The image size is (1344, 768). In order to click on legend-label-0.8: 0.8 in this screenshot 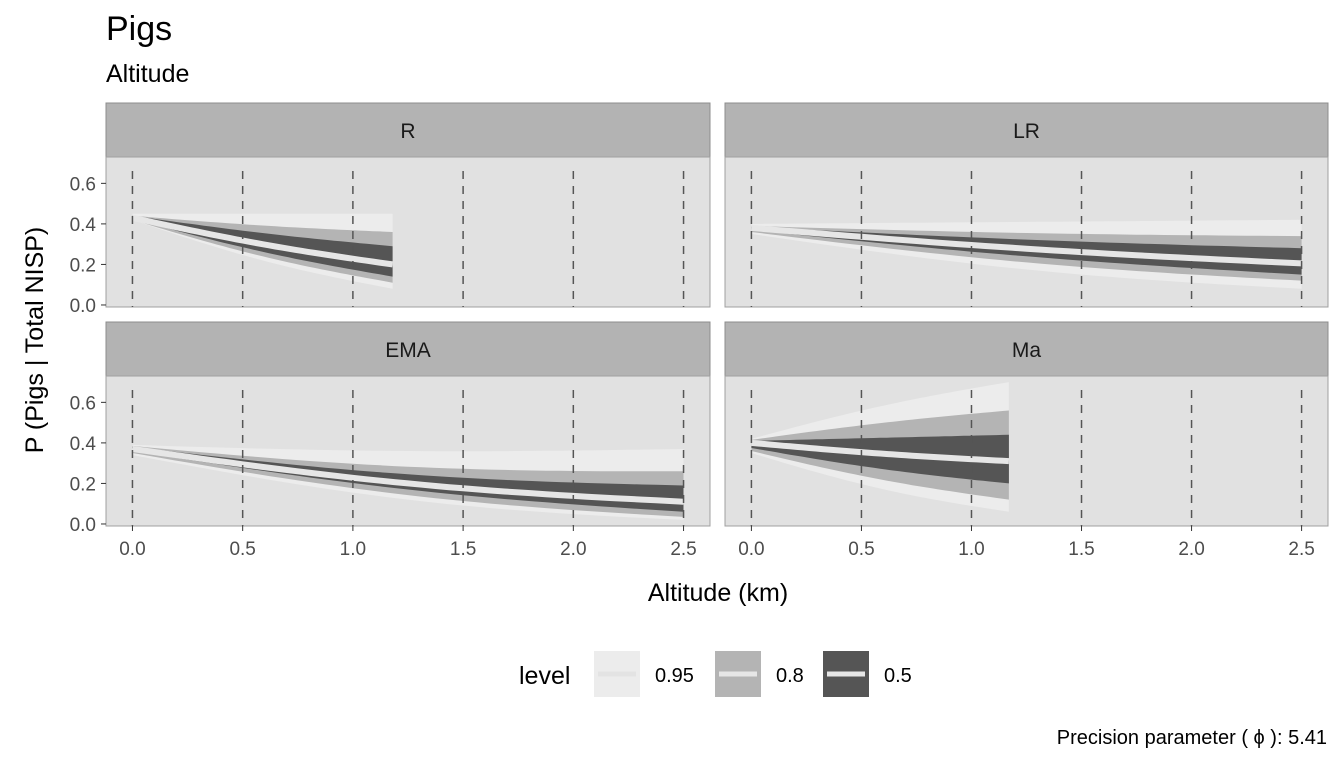, I will do `click(790, 676)`.